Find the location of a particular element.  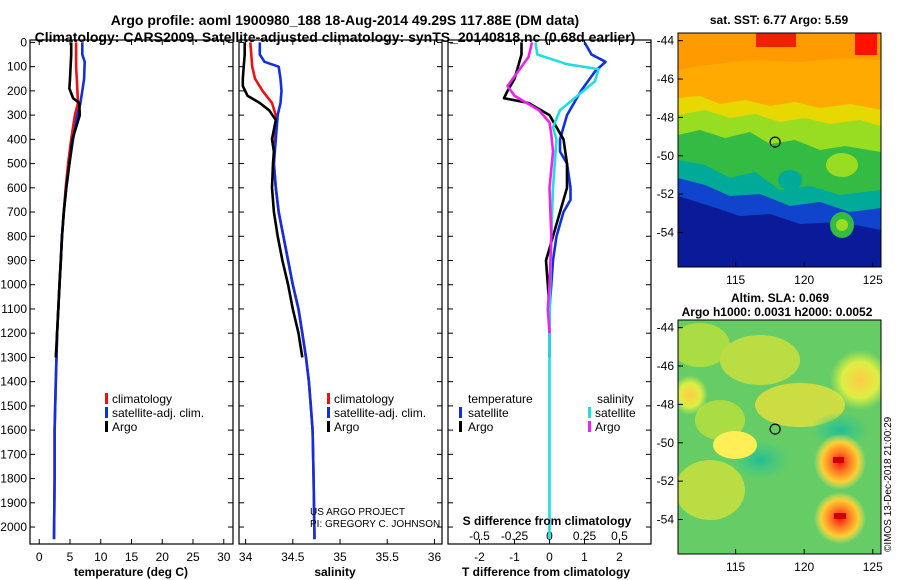

credit-project: US ARGO PROJECT is located at coordinates (357, 512).